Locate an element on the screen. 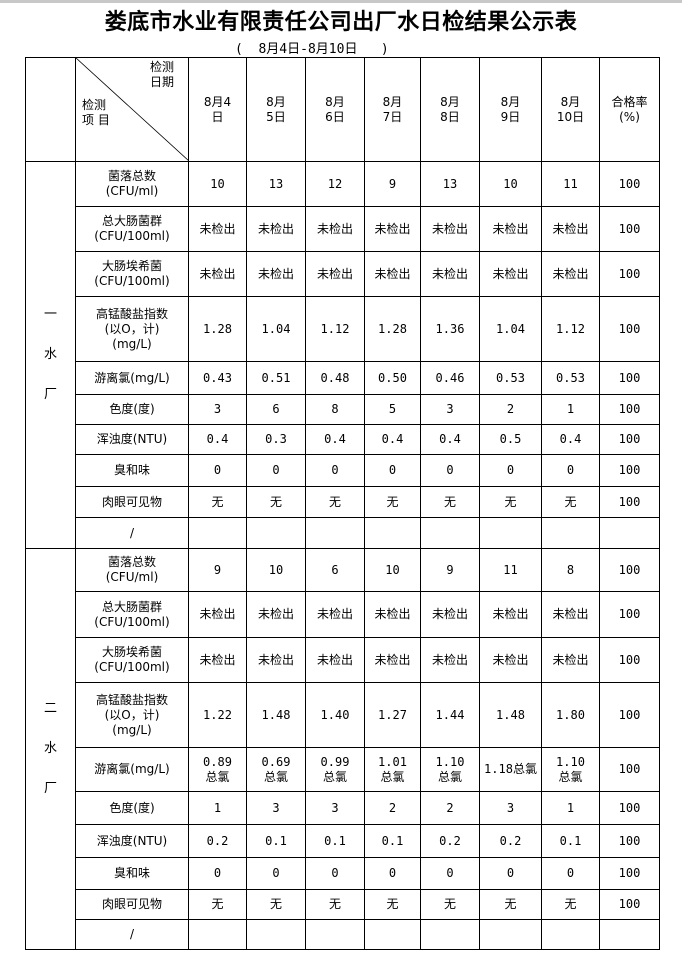 The image size is (682, 964). item-name-cell: 浑浊度(NTU) is located at coordinates (132, 841).